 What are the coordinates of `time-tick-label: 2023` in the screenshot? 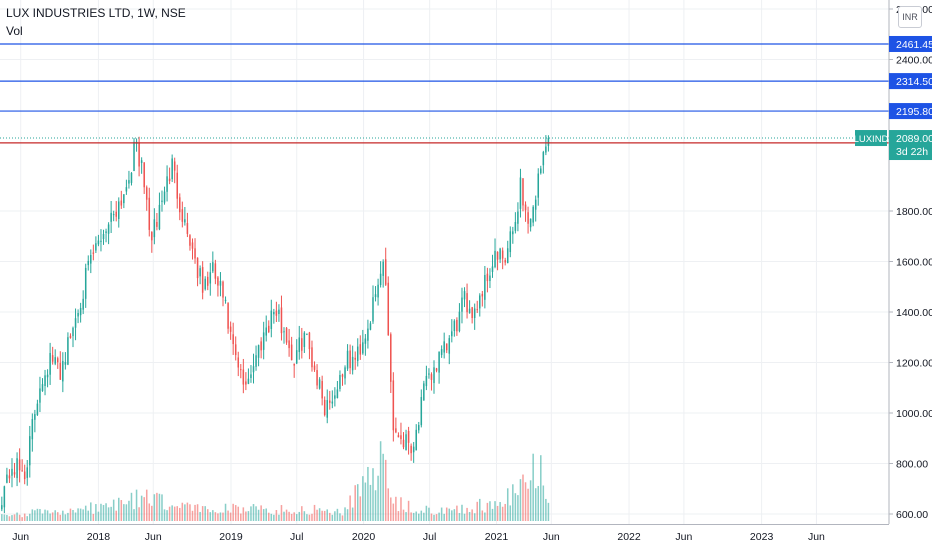 It's located at (762, 537).